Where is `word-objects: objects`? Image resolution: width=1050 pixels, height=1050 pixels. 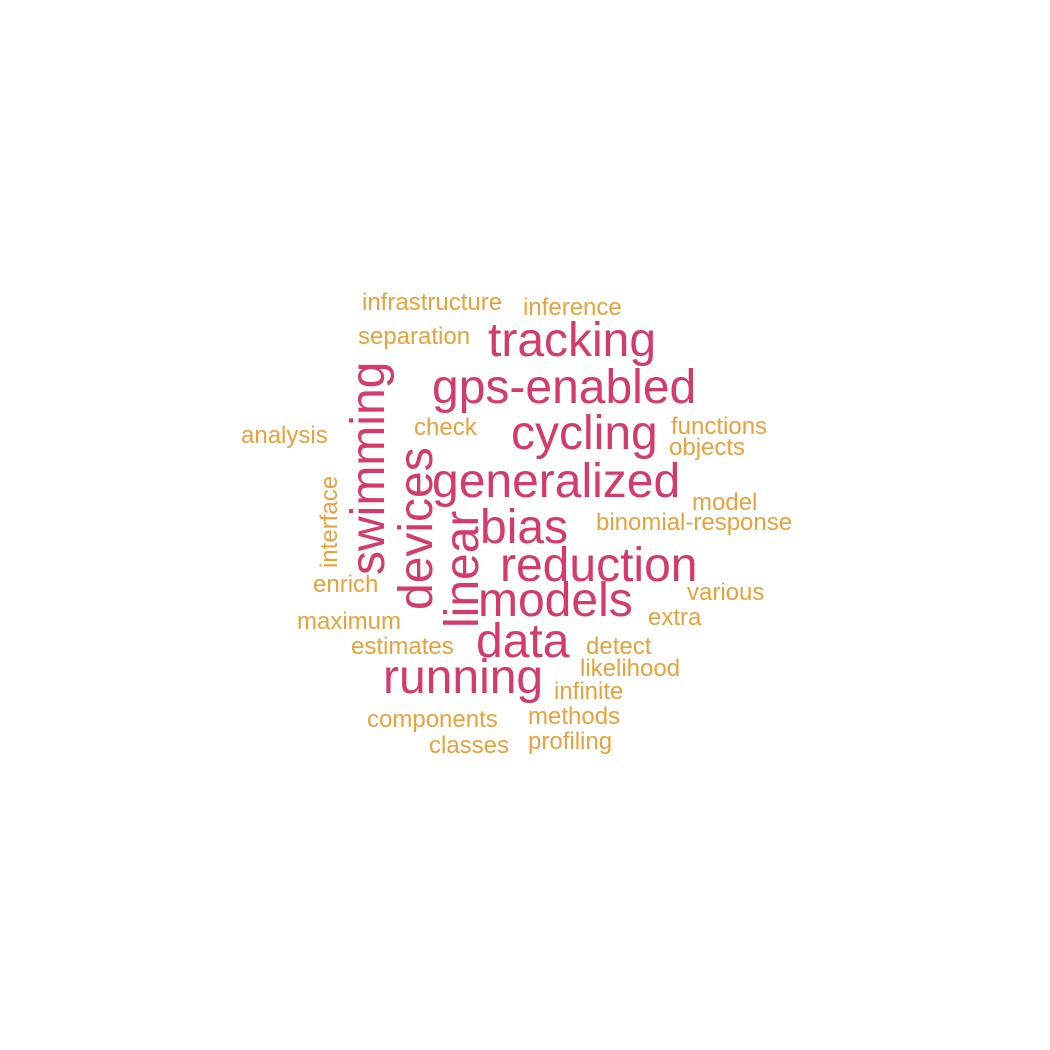
word-objects: objects is located at coordinates (707, 447).